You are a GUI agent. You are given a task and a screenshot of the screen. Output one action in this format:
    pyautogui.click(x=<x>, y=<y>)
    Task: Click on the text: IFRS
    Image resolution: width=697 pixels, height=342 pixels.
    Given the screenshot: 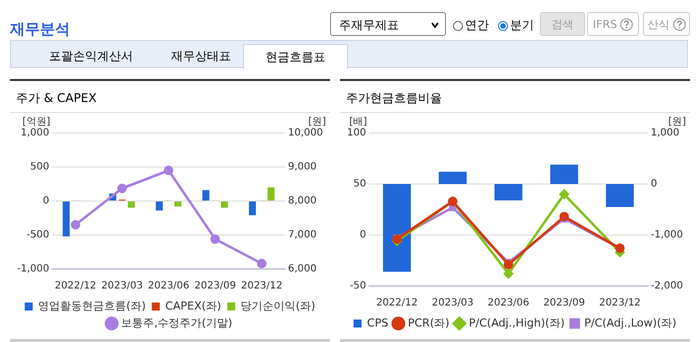 What is the action you would take?
    pyautogui.click(x=605, y=24)
    